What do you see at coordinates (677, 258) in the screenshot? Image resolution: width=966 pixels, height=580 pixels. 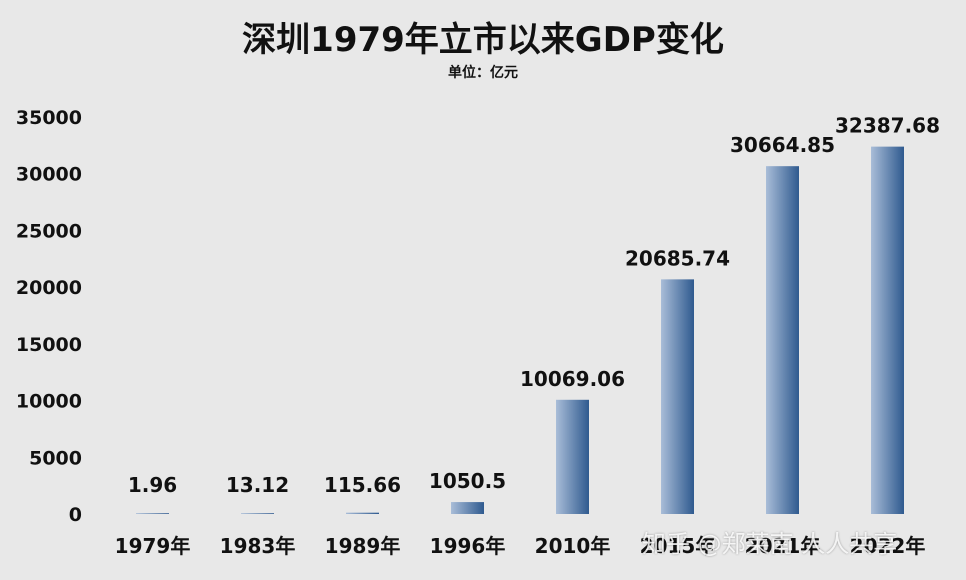 I see `data-label: 20685.74` at bounding box center [677, 258].